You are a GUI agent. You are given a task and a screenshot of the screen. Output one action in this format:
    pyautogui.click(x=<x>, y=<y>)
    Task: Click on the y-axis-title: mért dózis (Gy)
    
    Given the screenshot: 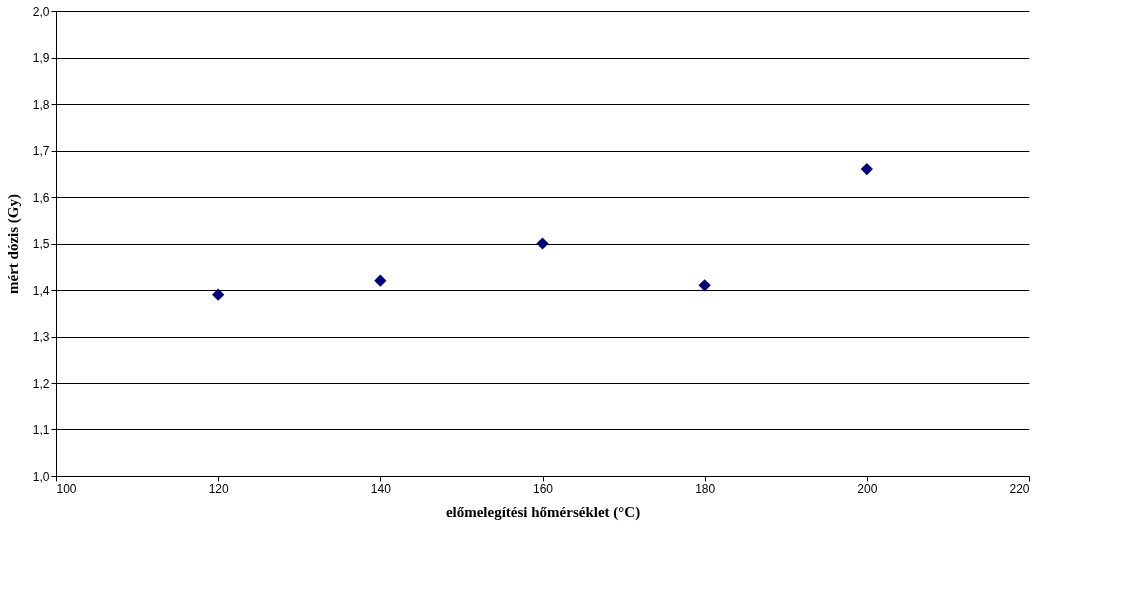 What is the action you would take?
    pyautogui.click(x=13, y=244)
    